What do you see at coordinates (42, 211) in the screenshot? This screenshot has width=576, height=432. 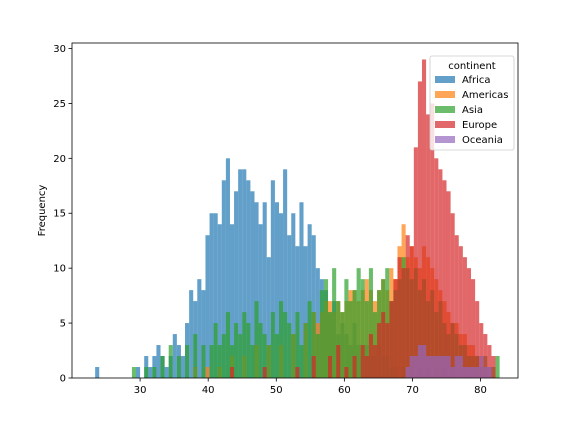 I see `y-axis-label: Frequency` at bounding box center [42, 211].